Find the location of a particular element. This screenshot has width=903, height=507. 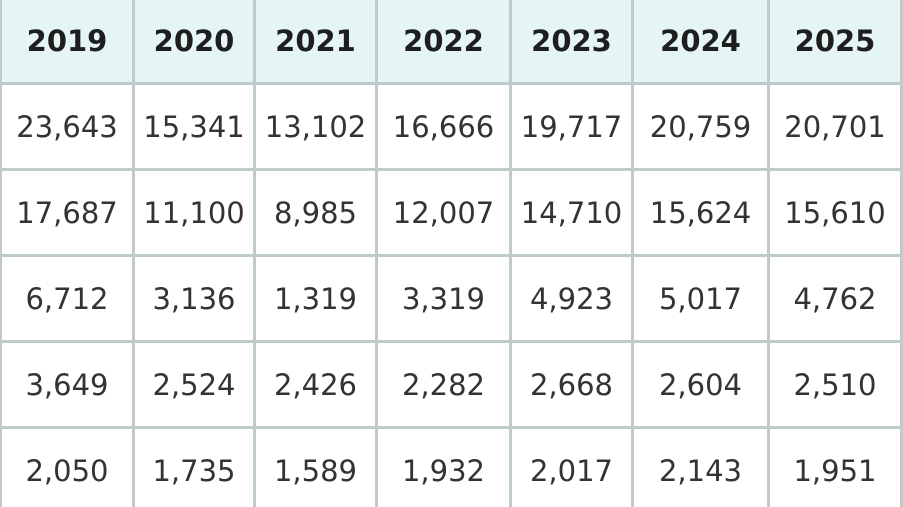

table-cell: 19,717 is located at coordinates (573, 128).